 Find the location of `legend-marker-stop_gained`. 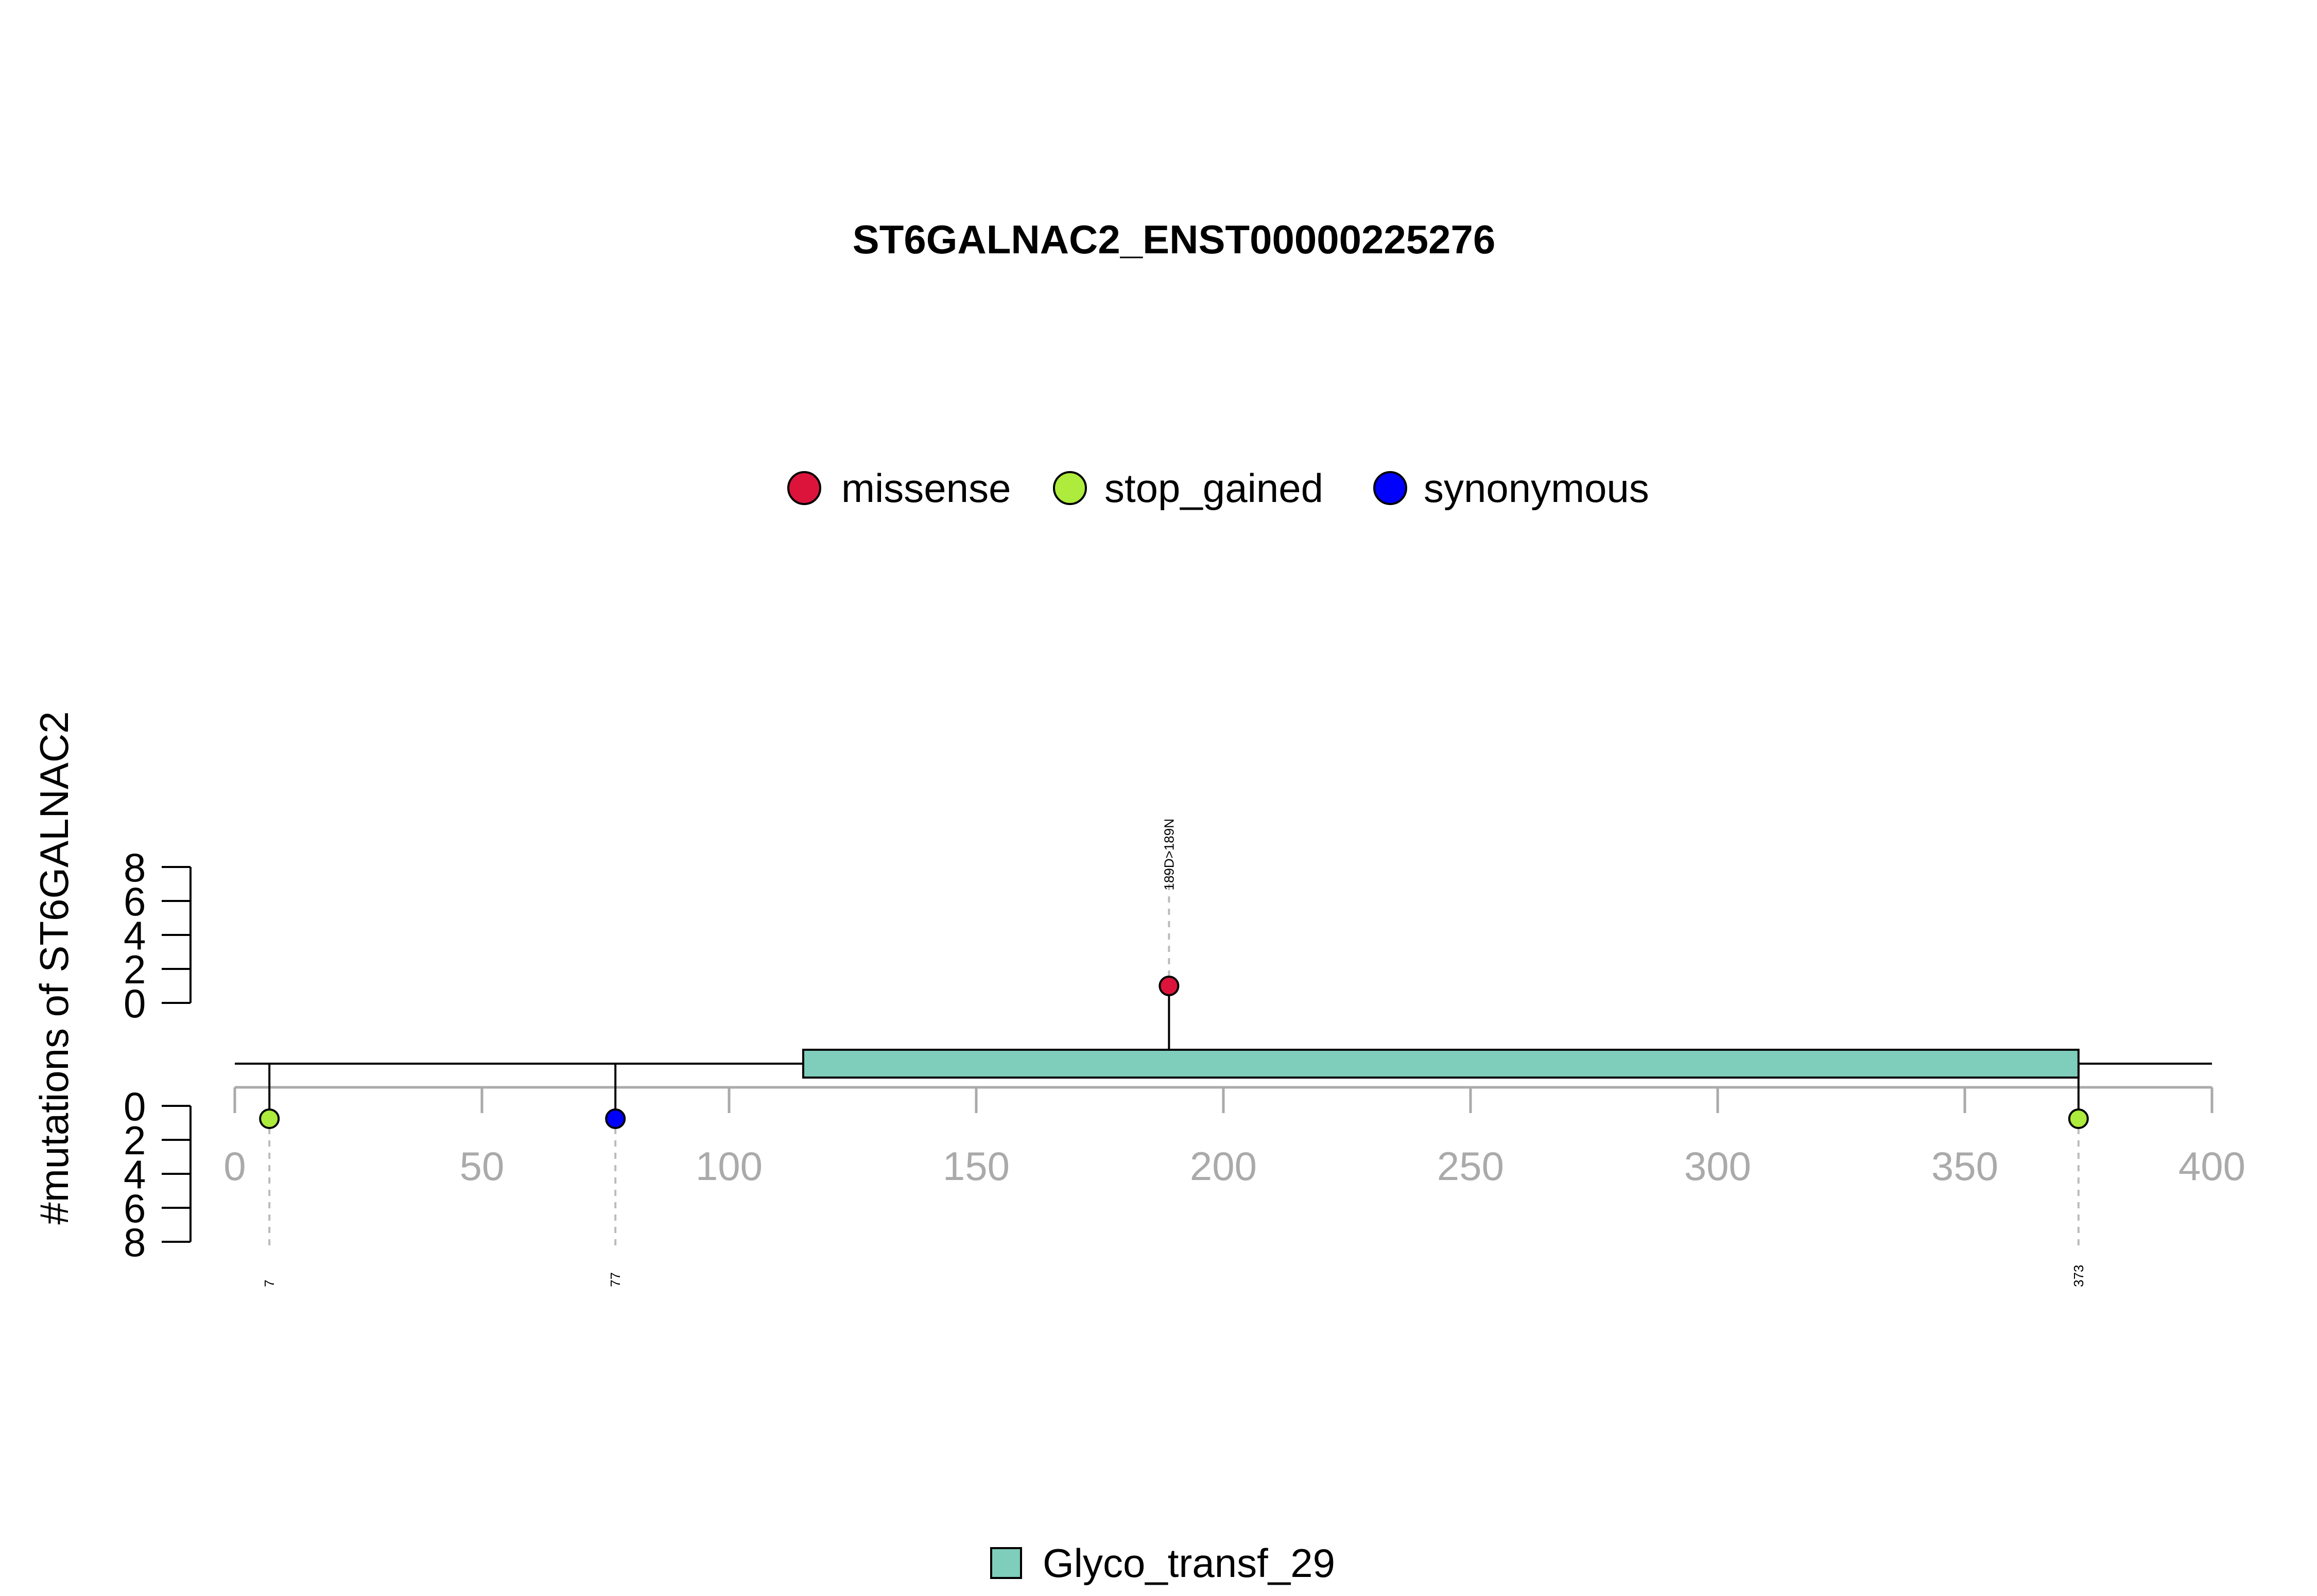

legend-marker-stop_gained is located at coordinates (1070, 488).